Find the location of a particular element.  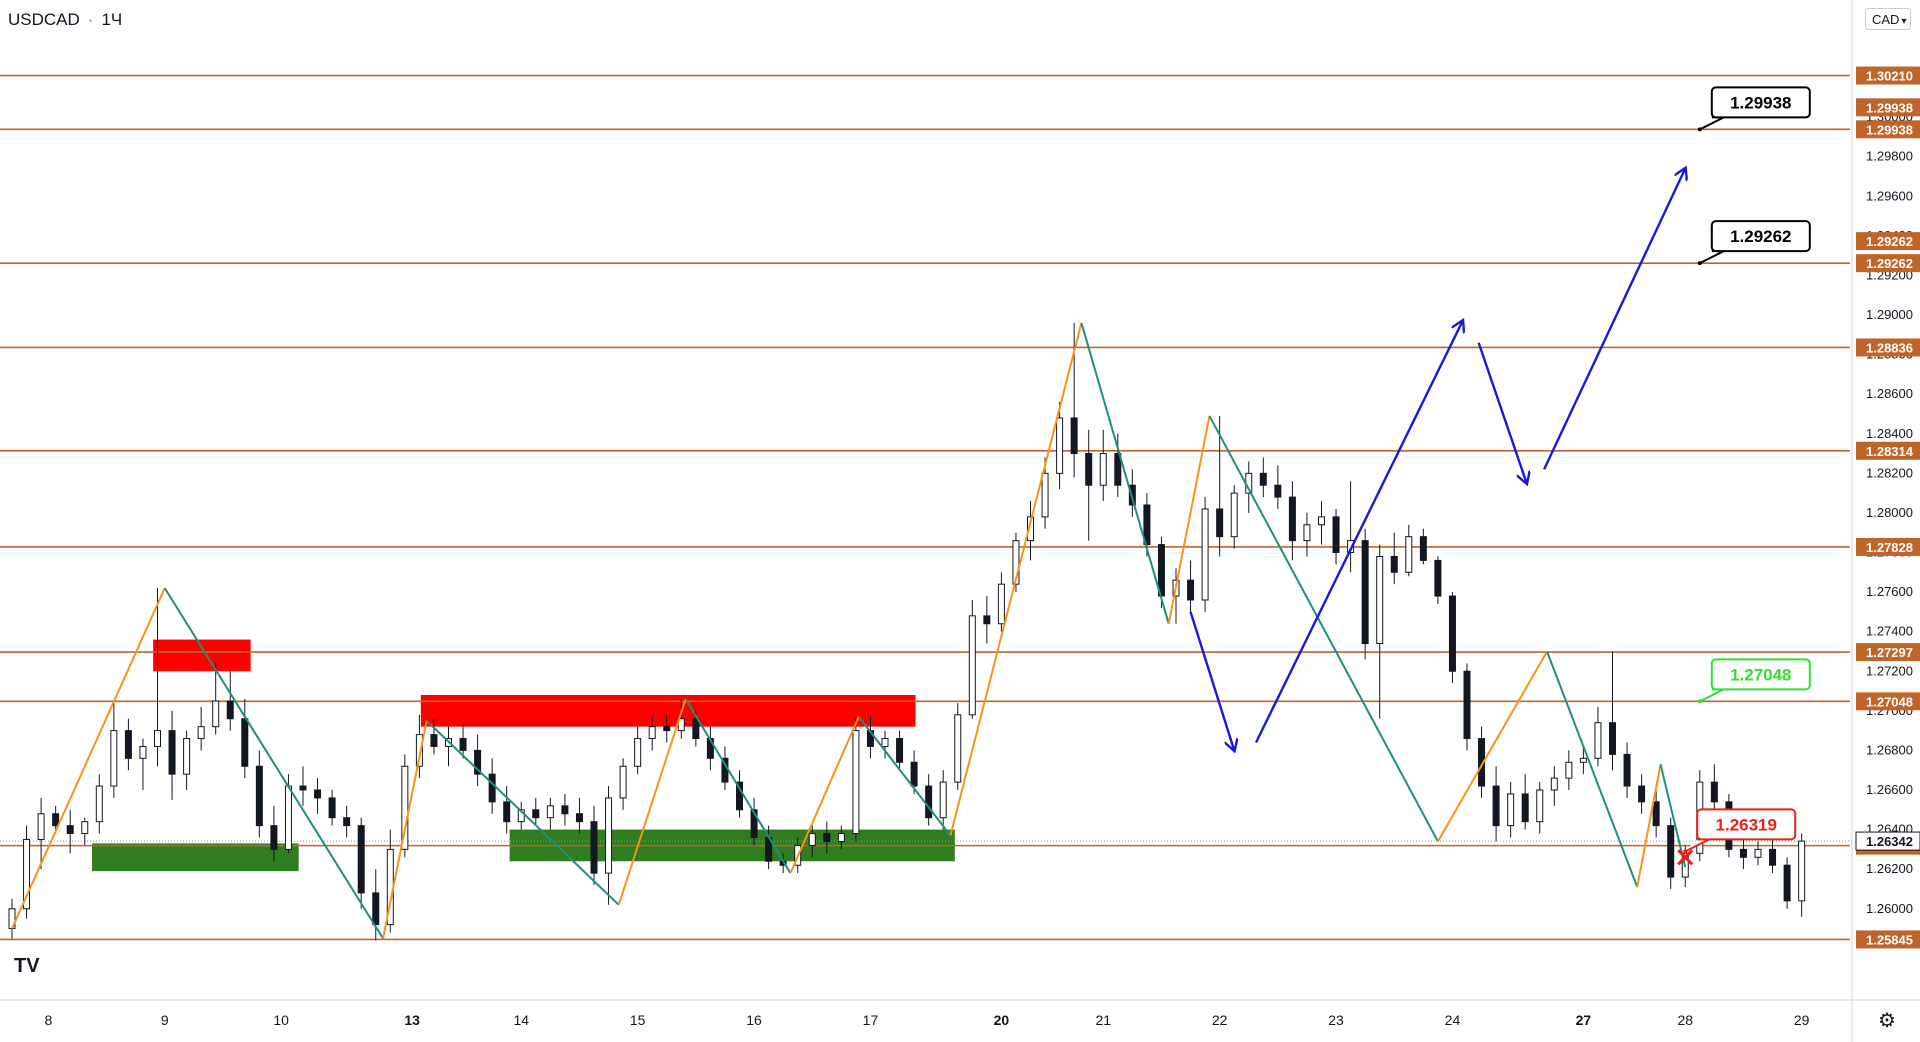

gear-icon: ⚙ is located at coordinates (1887, 1021).